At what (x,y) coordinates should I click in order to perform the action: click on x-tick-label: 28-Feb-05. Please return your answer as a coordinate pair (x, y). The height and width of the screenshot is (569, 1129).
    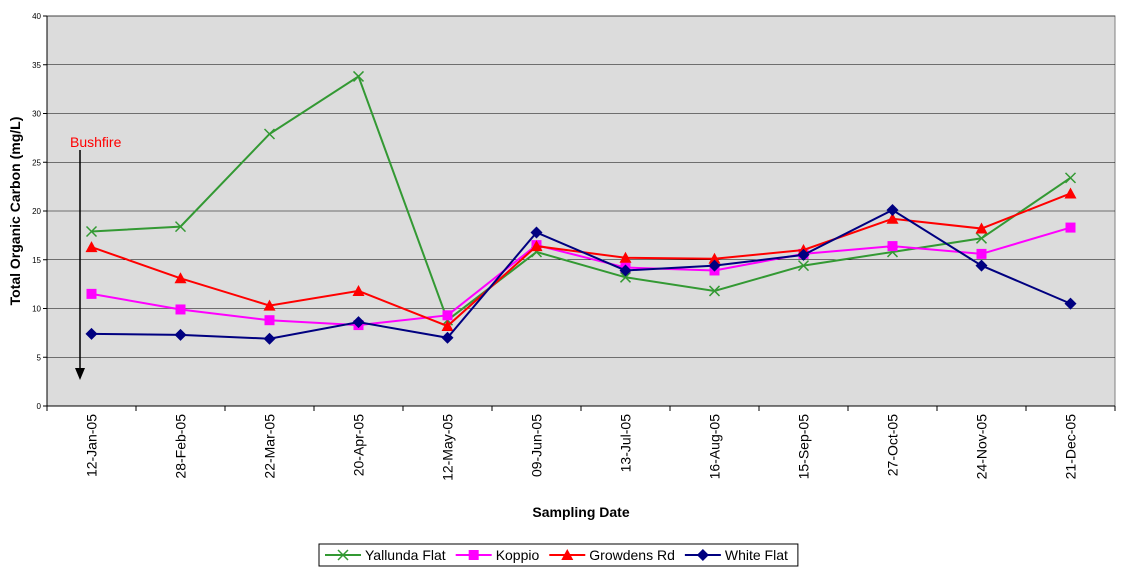
    Looking at the image, I should click on (181, 446).